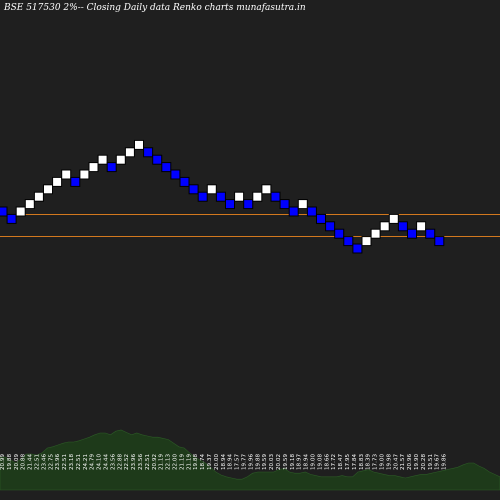  I want to click on bottom-label: 19.86, so click(445, 462).